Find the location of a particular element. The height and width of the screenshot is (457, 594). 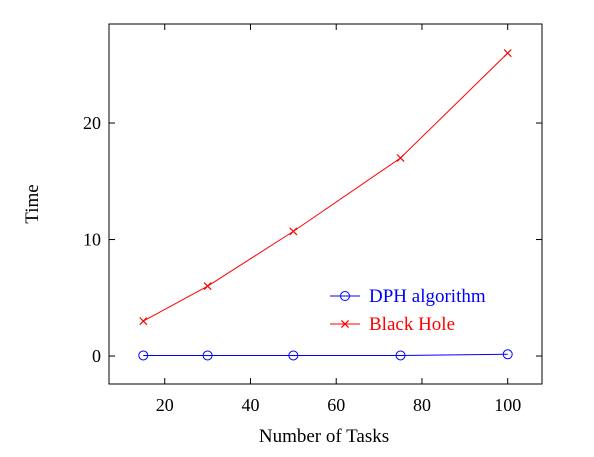

y-tick-label: 10 is located at coordinates (92, 240).